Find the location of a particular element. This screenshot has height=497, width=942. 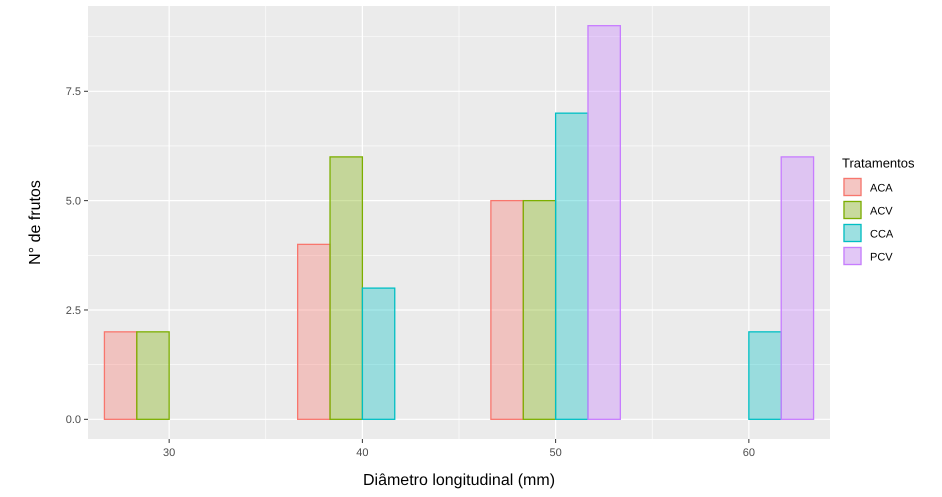

x-axis-title: Diâmetro longitudinal (mm) is located at coordinates (459, 480).